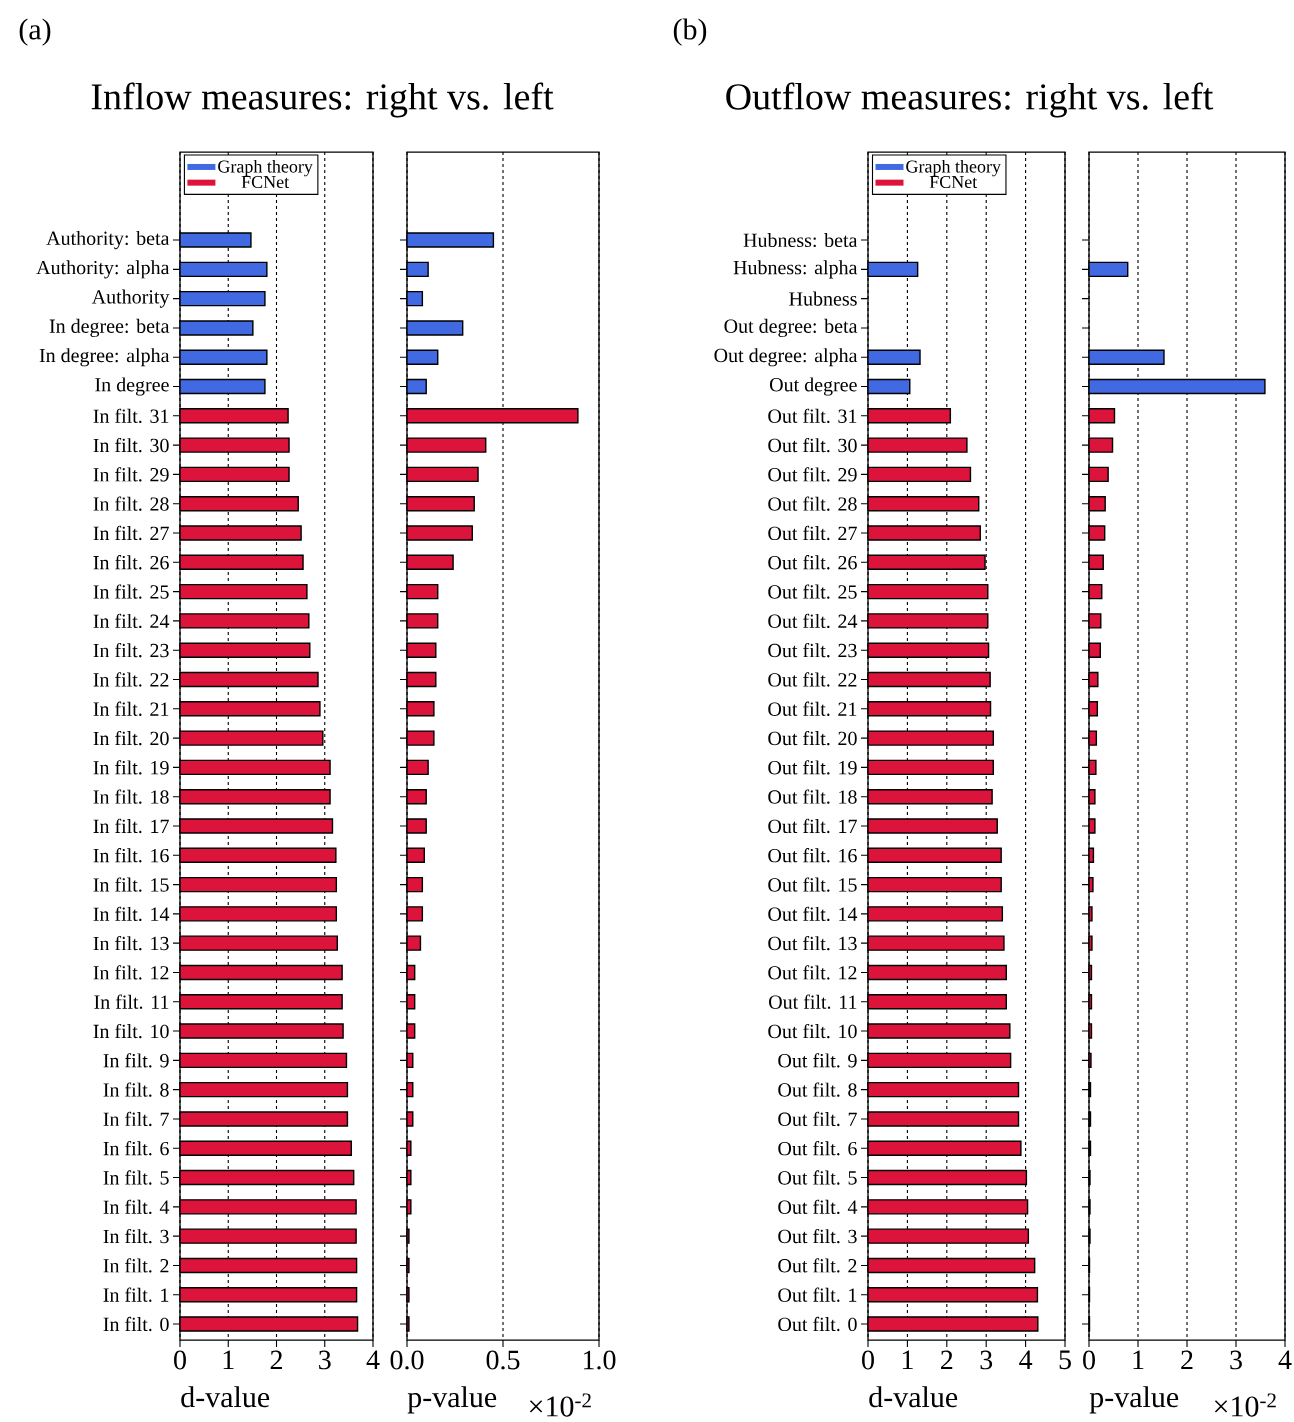 The height and width of the screenshot is (1422, 1294). Describe the element at coordinates (823, 298) in the screenshot. I see `y-tick-label: Hubness` at that location.